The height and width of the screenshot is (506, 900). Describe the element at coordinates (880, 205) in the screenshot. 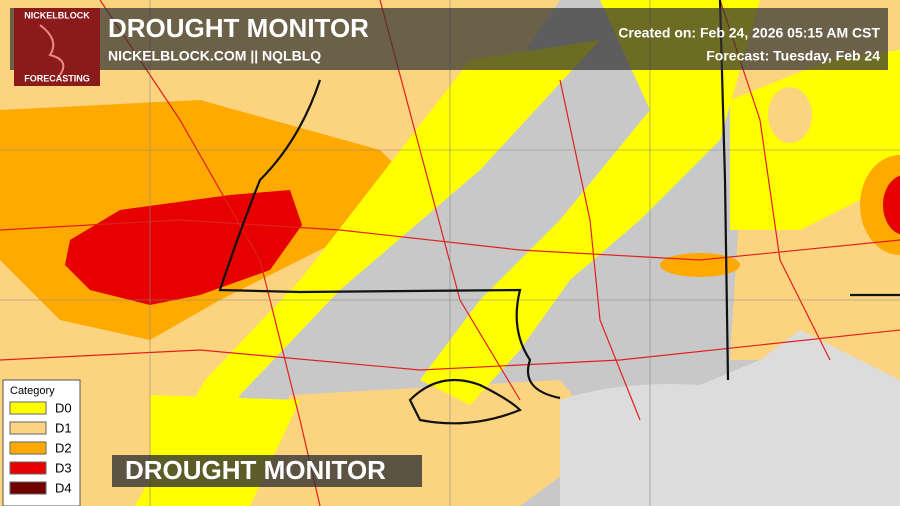

I see `d2-area` at that location.